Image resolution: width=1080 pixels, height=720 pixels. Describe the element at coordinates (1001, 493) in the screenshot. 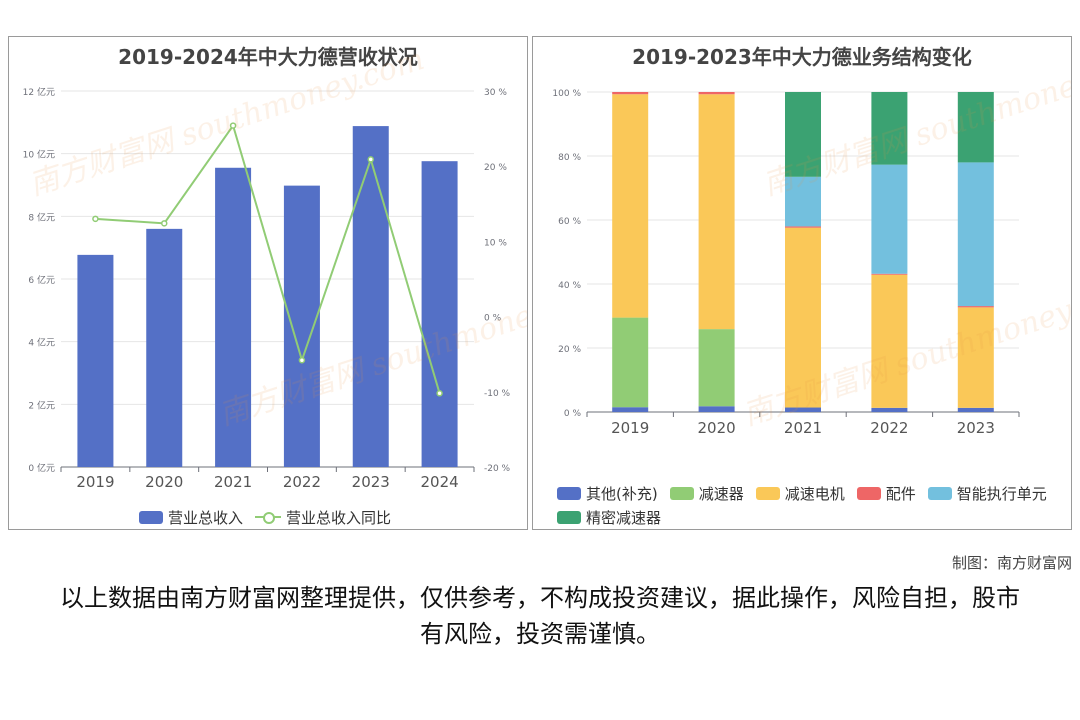

I see `legend-label: 智能执行单元` at that location.